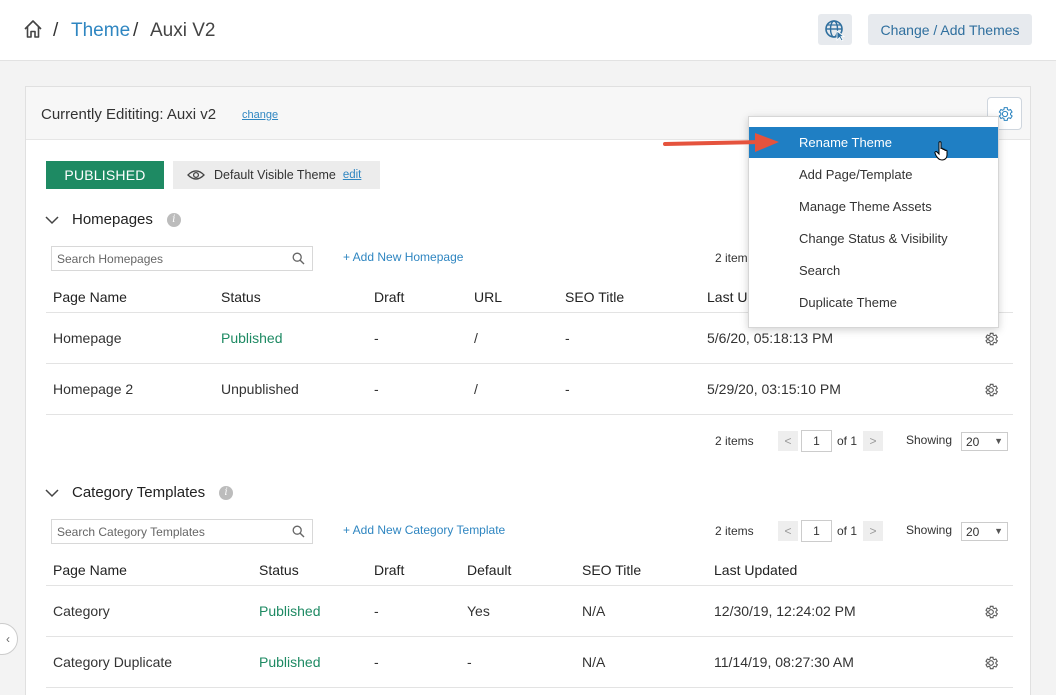 Image resolution: width=1056 pixels, height=695 pixels. What do you see at coordinates (865, 206) in the screenshot?
I see `menu-item-manage-theme-assets: Manage Theme Assets` at bounding box center [865, 206].